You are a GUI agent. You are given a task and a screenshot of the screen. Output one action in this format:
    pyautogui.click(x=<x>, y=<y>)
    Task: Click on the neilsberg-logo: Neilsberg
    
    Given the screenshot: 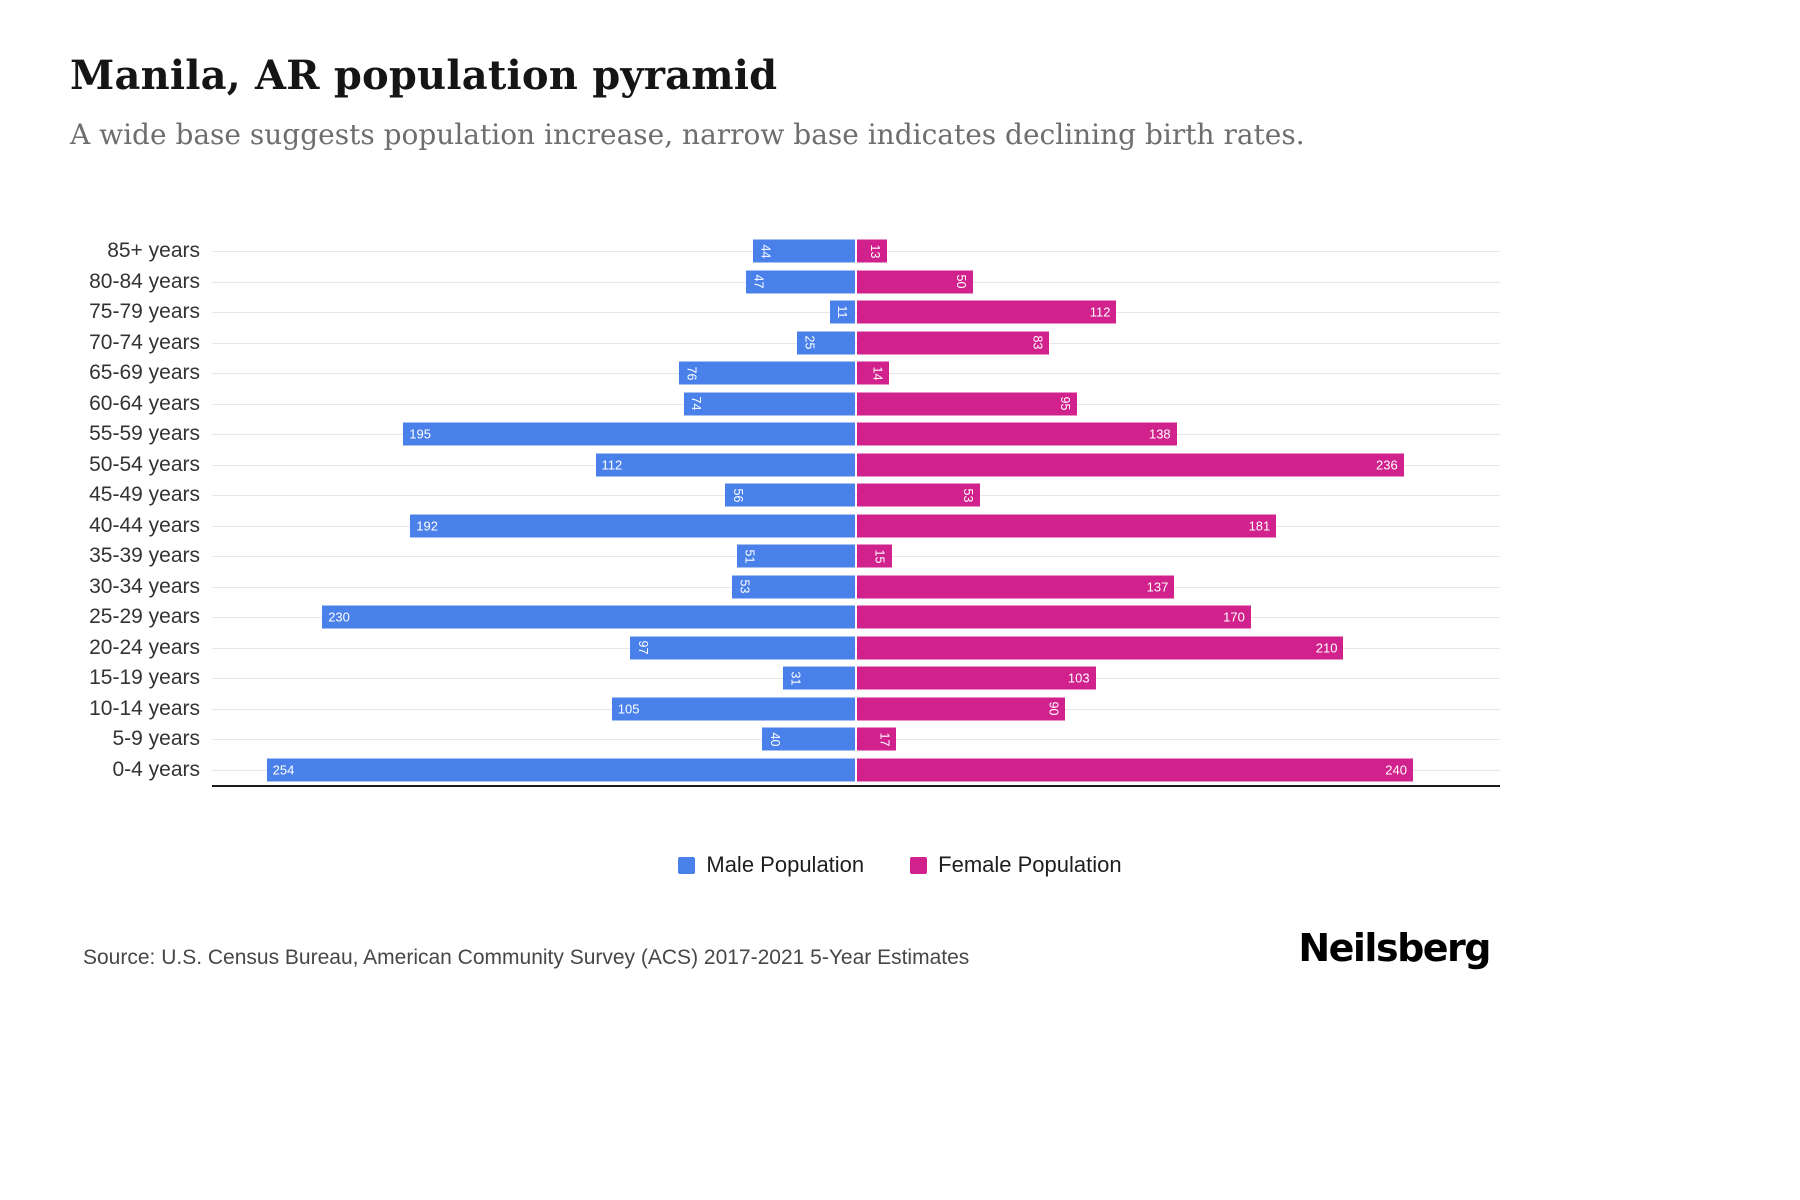 What is the action you would take?
    pyautogui.click(x=1394, y=948)
    